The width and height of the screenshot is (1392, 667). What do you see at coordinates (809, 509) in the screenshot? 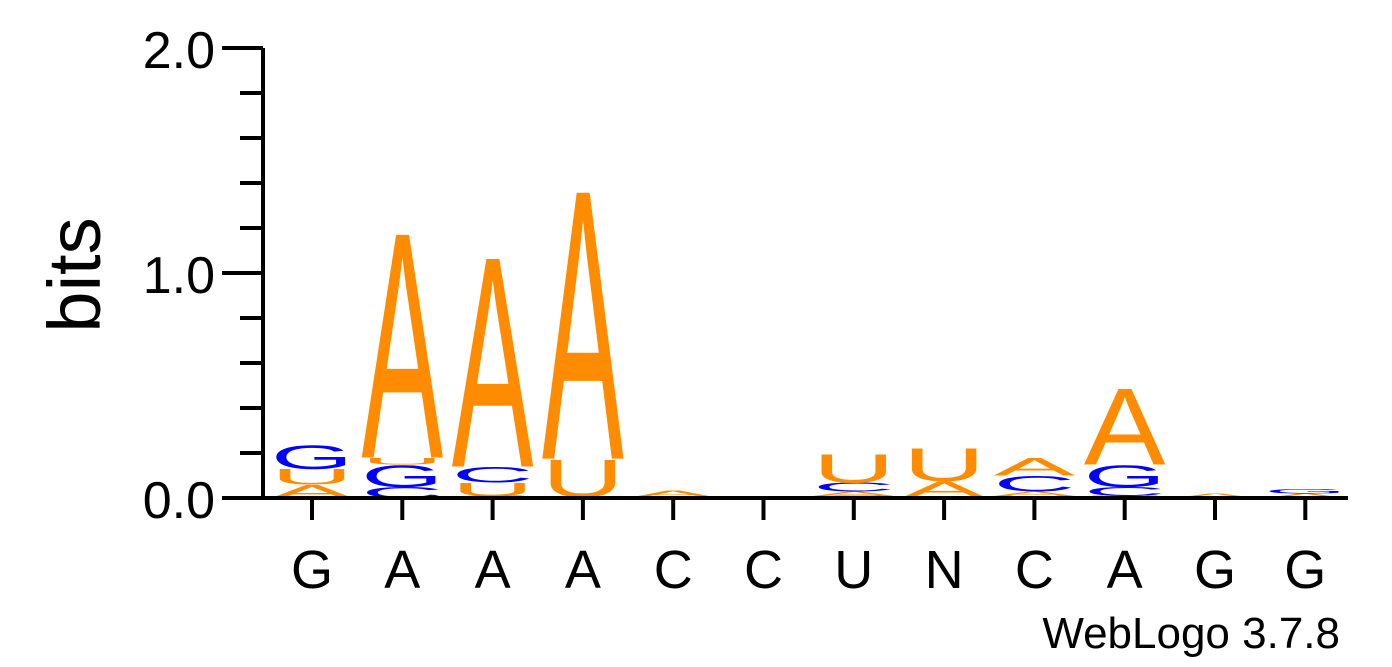
I see `x-axis-ticks` at bounding box center [809, 509].